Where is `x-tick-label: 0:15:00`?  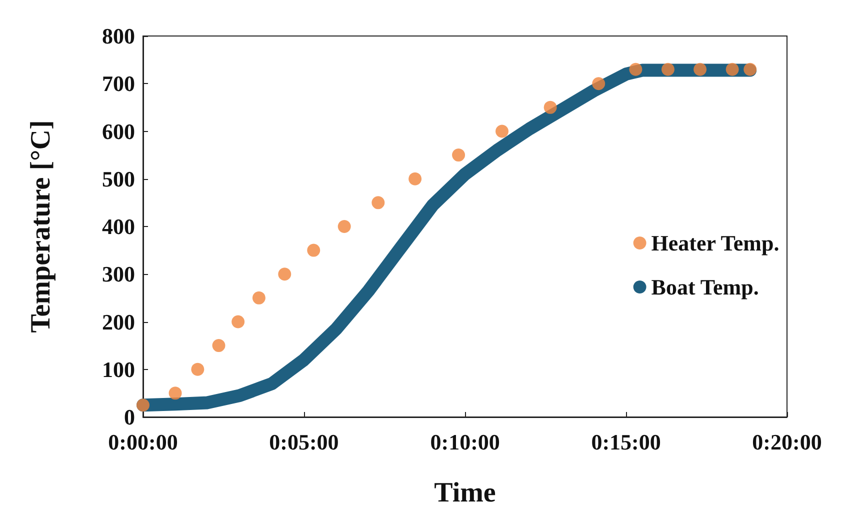
x-tick-label: 0:15:00 is located at coordinates (626, 442).